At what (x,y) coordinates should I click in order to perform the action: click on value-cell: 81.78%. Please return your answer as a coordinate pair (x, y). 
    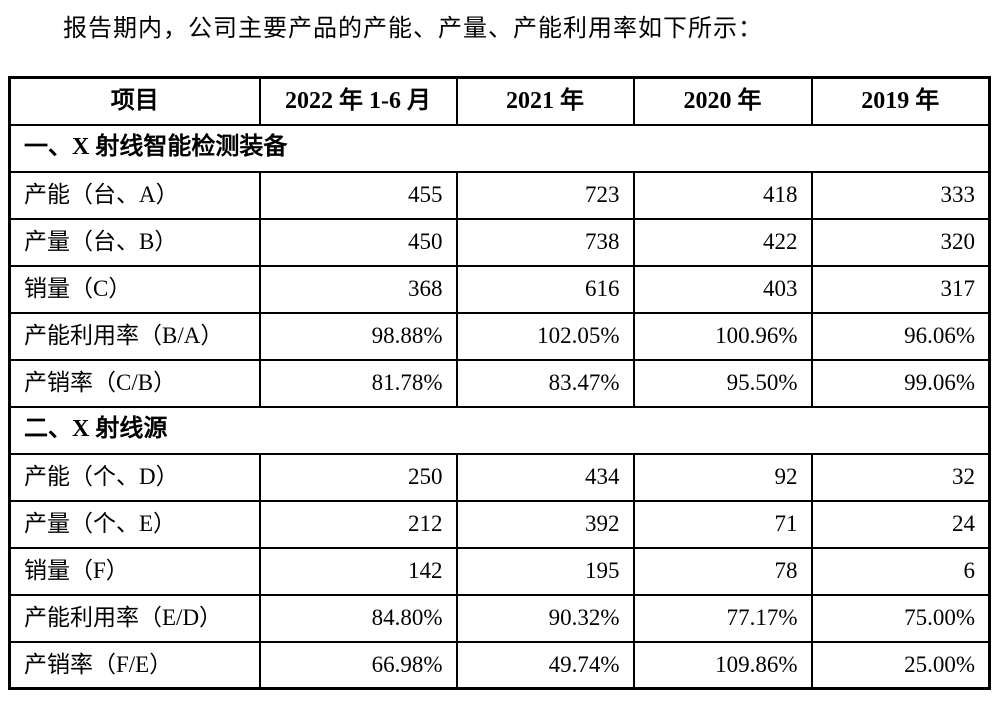
    Looking at the image, I should click on (358, 383).